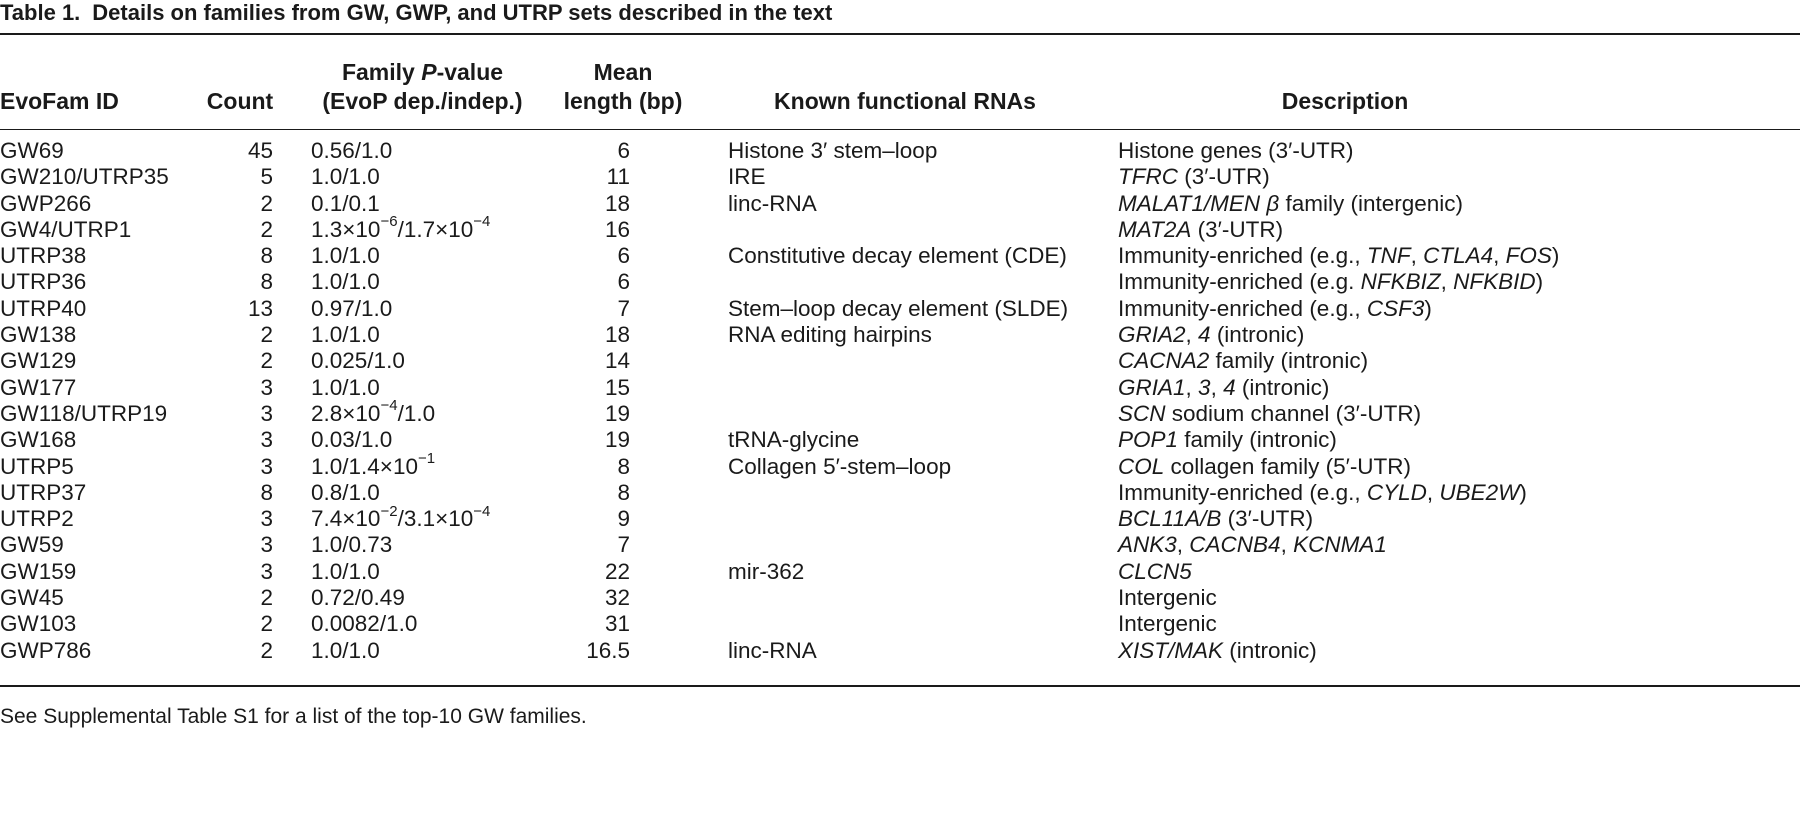 The height and width of the screenshot is (838, 1800). I want to click on bottom-rule, so click(900, 686).